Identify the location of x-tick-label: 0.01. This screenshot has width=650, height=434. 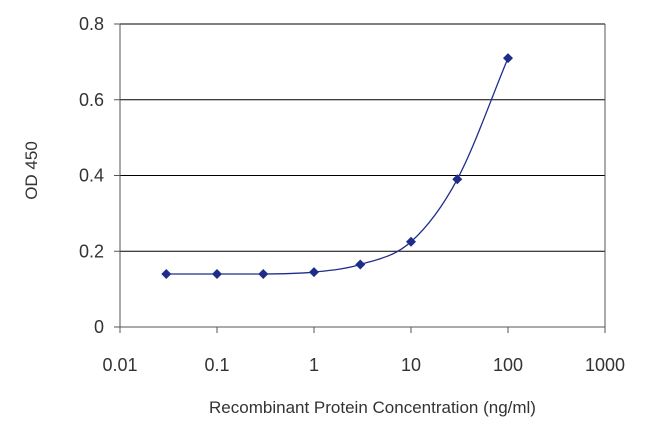
(119, 365).